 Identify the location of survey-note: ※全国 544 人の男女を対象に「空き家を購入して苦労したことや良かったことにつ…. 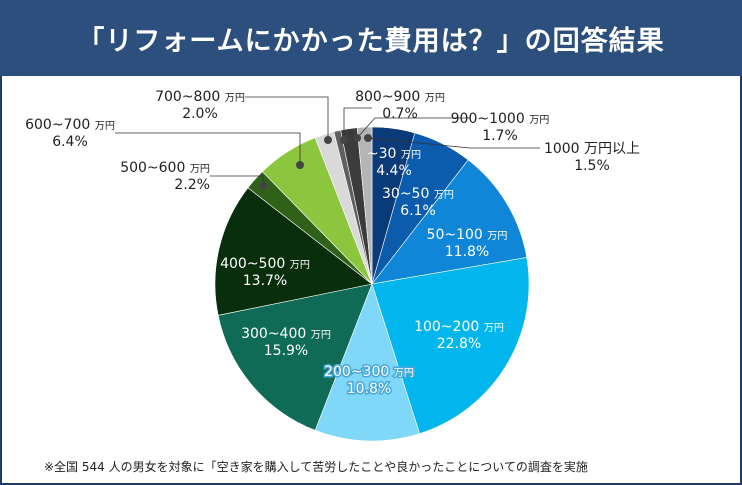
(316, 467).